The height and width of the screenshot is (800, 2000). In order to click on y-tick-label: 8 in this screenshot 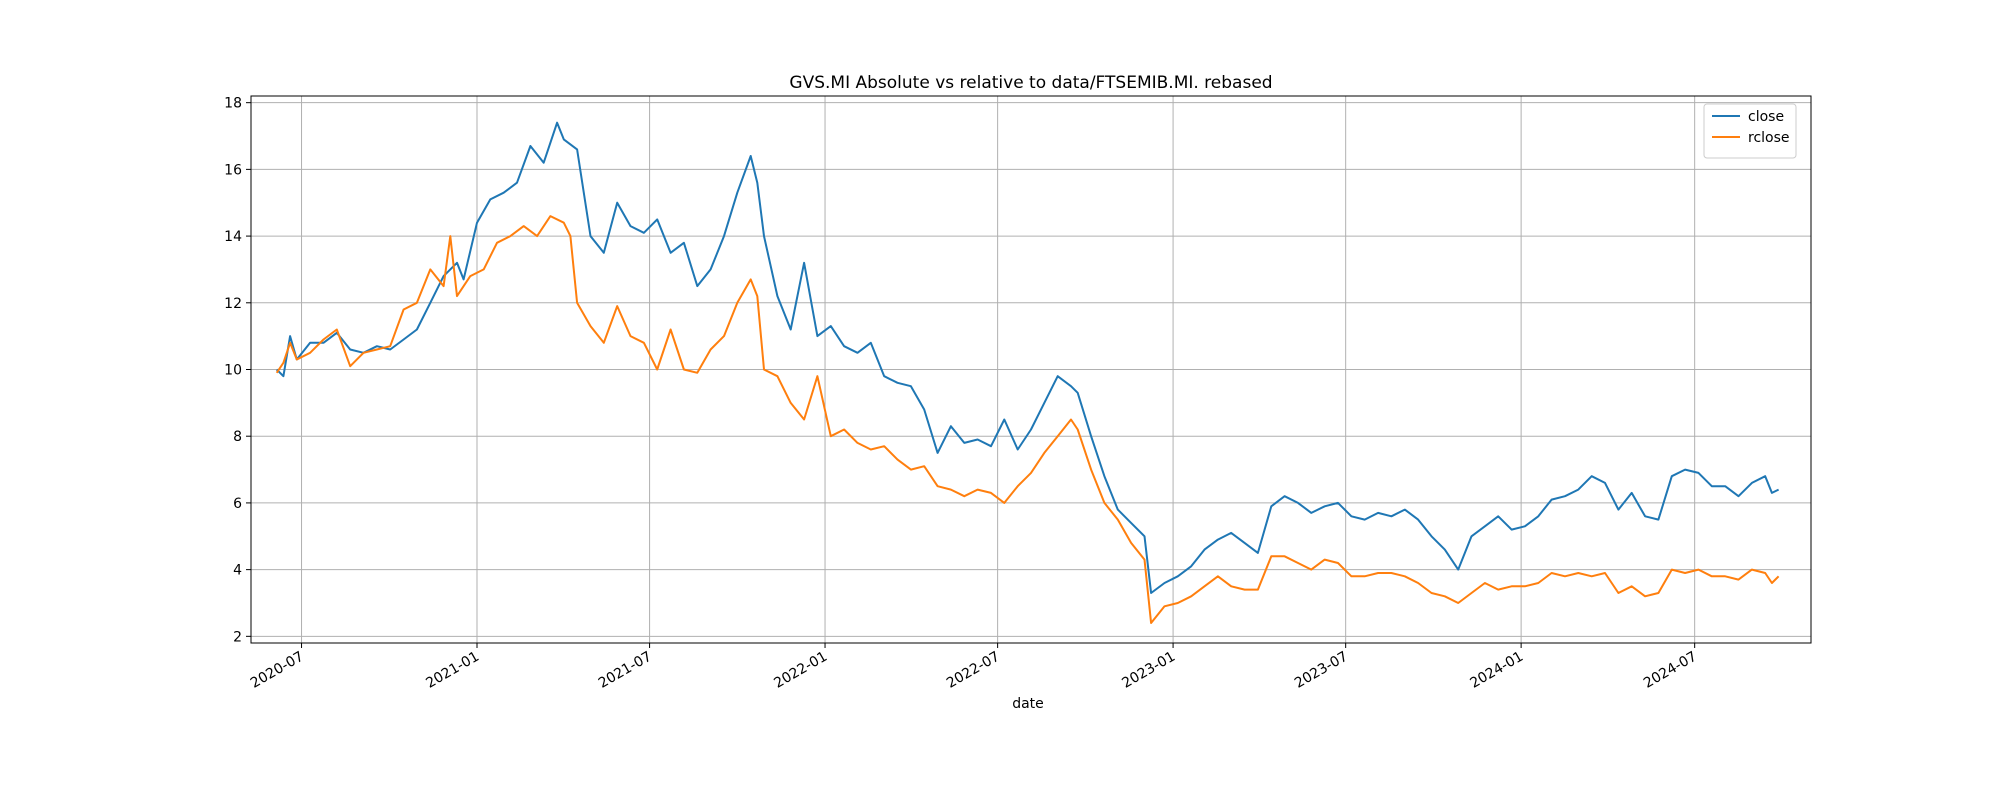, I will do `click(237, 437)`.